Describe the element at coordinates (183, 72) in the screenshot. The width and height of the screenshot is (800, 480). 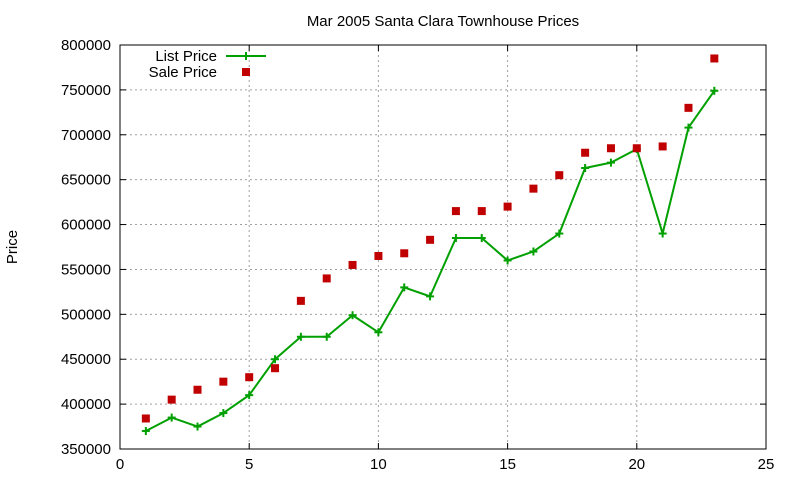
I see `legend-label: Sale Price` at that location.